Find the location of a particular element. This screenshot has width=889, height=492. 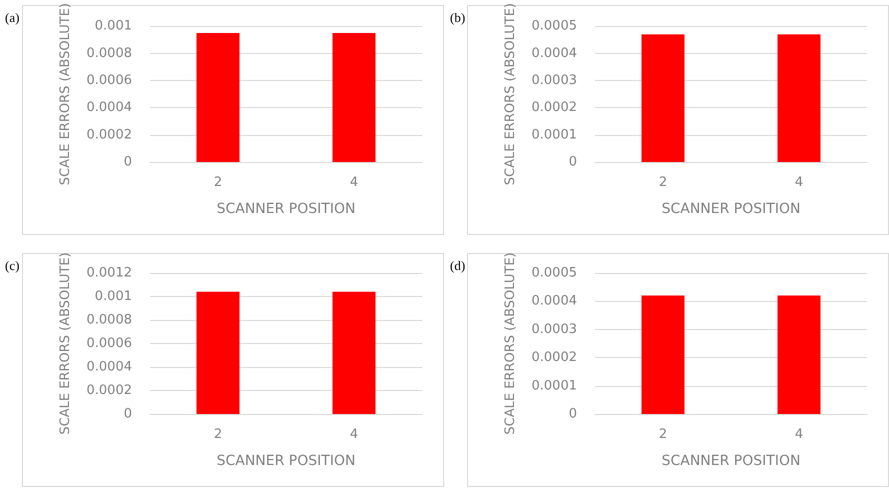

text: (b) is located at coordinates (458, 17).